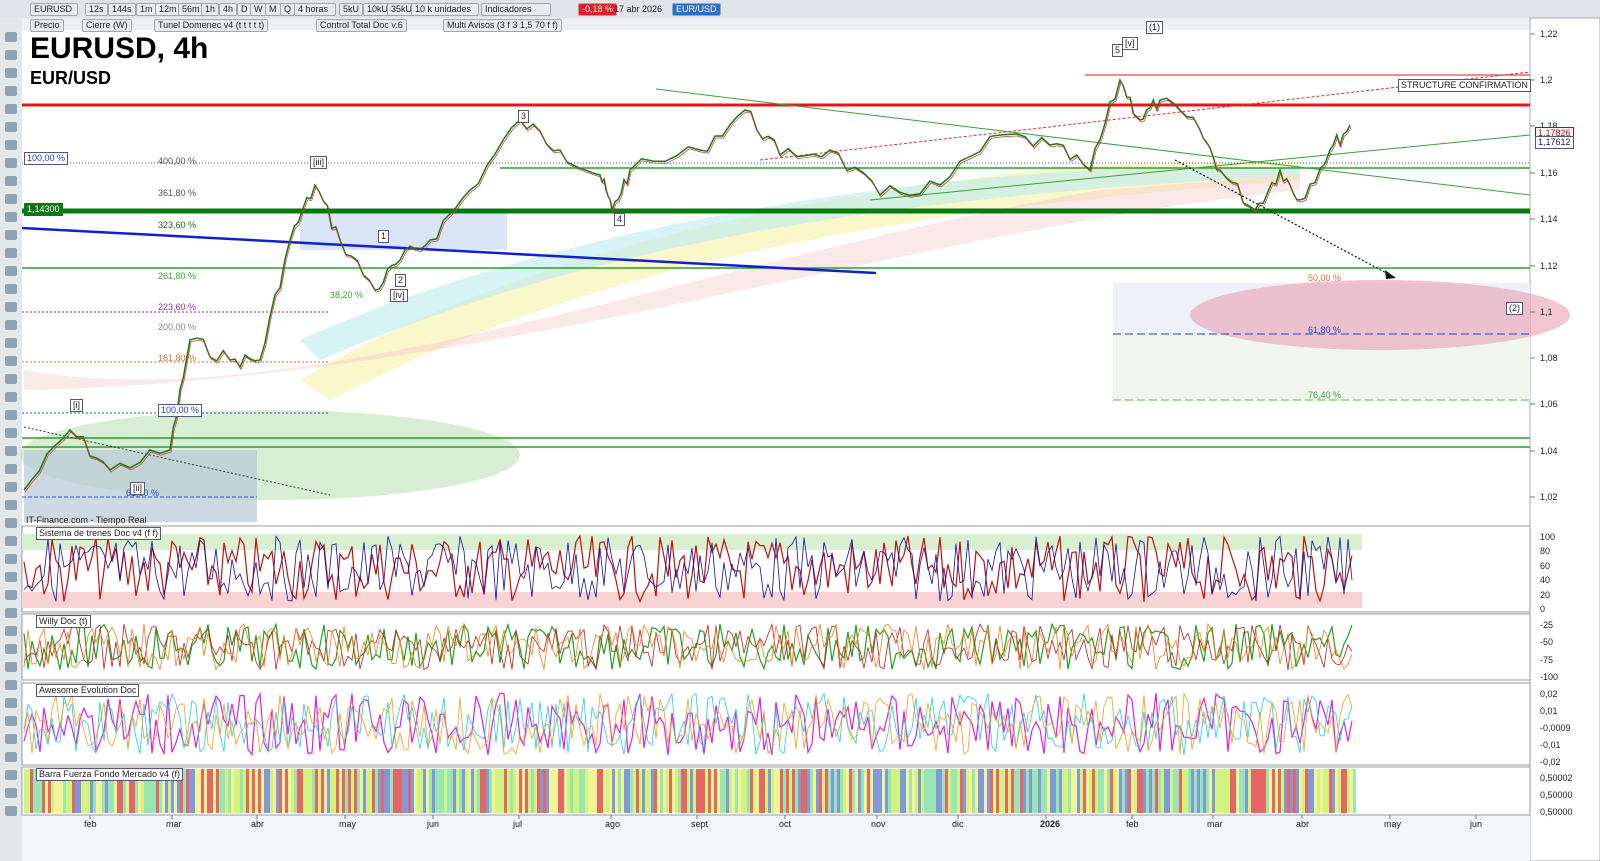  I want to click on panel-tick-label: 80, so click(1545, 551).